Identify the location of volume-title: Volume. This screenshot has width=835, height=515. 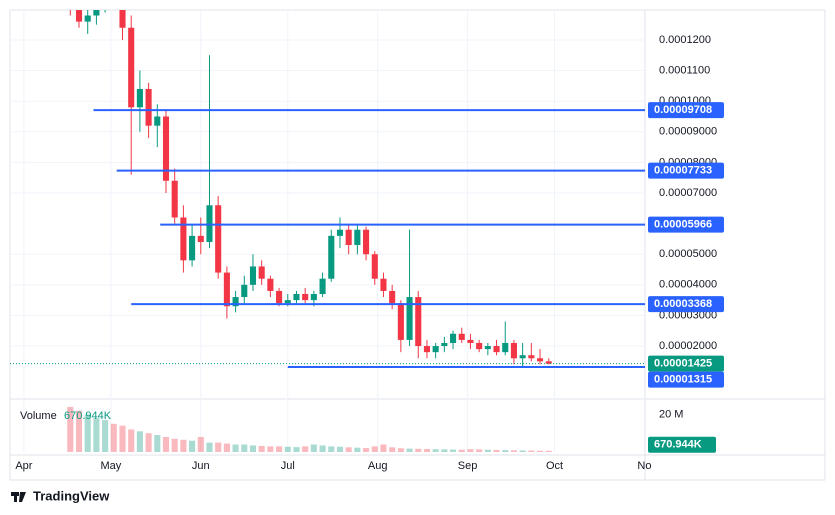
(38, 416).